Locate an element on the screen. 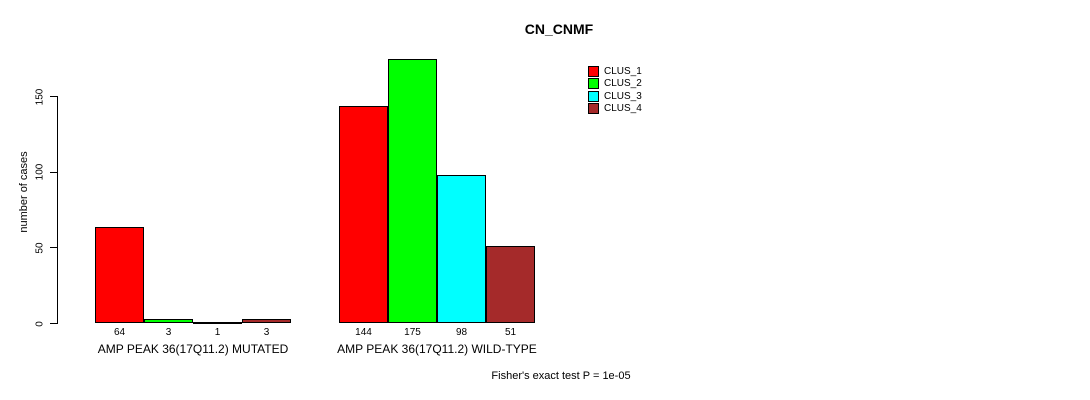 The width and height of the screenshot is (1090, 400). legend-label: CLUS_1 is located at coordinates (623, 71).